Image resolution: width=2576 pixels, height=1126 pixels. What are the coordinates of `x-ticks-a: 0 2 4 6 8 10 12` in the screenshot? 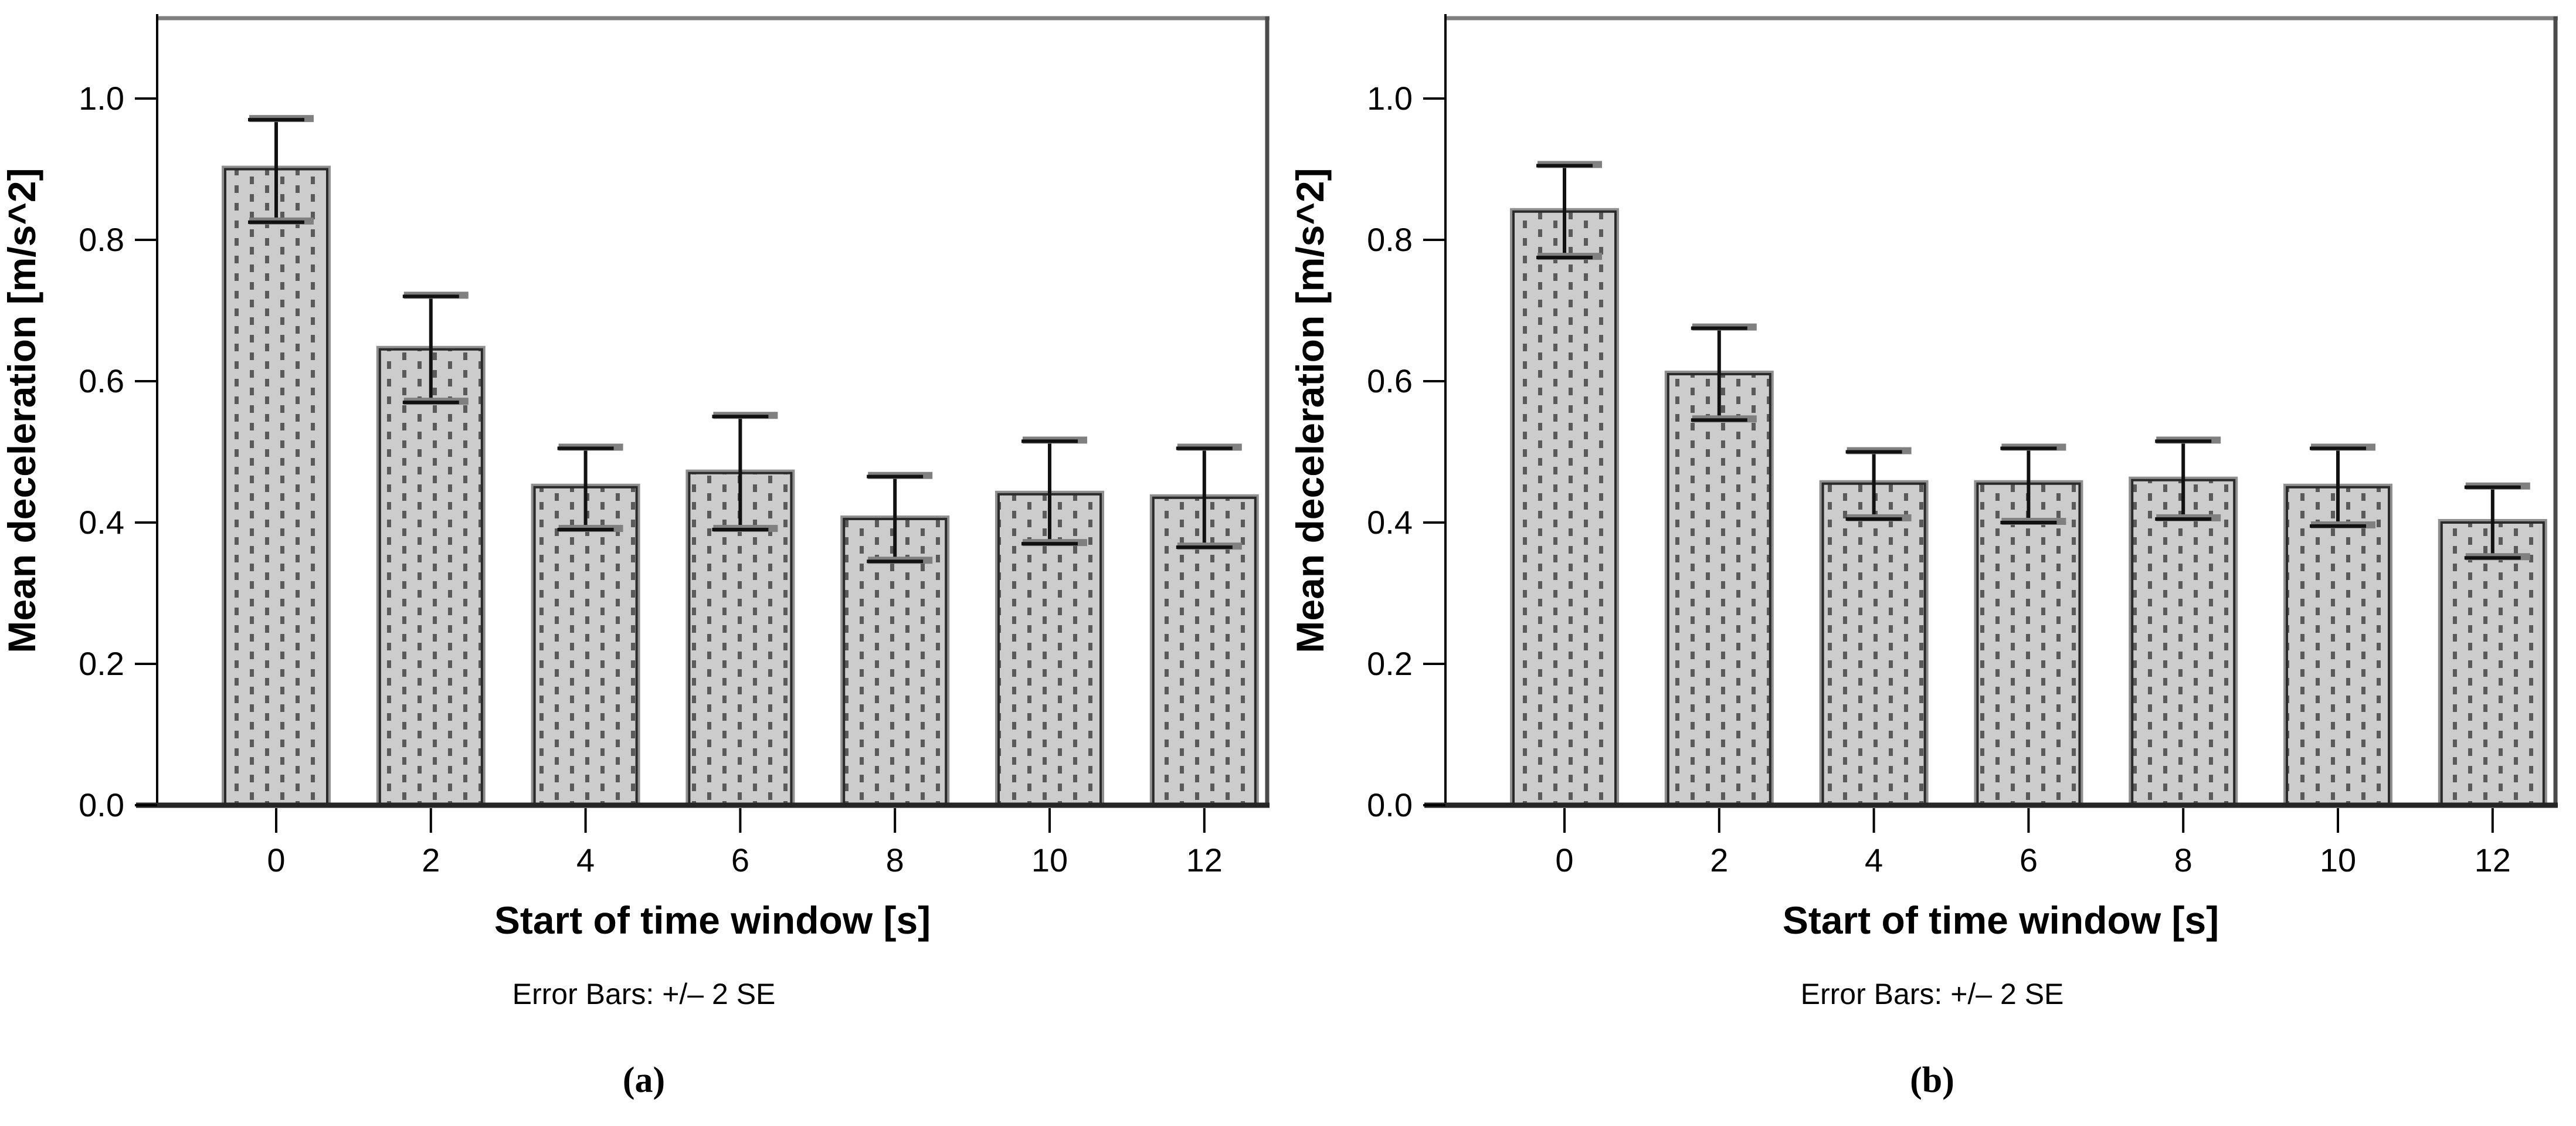 It's located at (745, 843).